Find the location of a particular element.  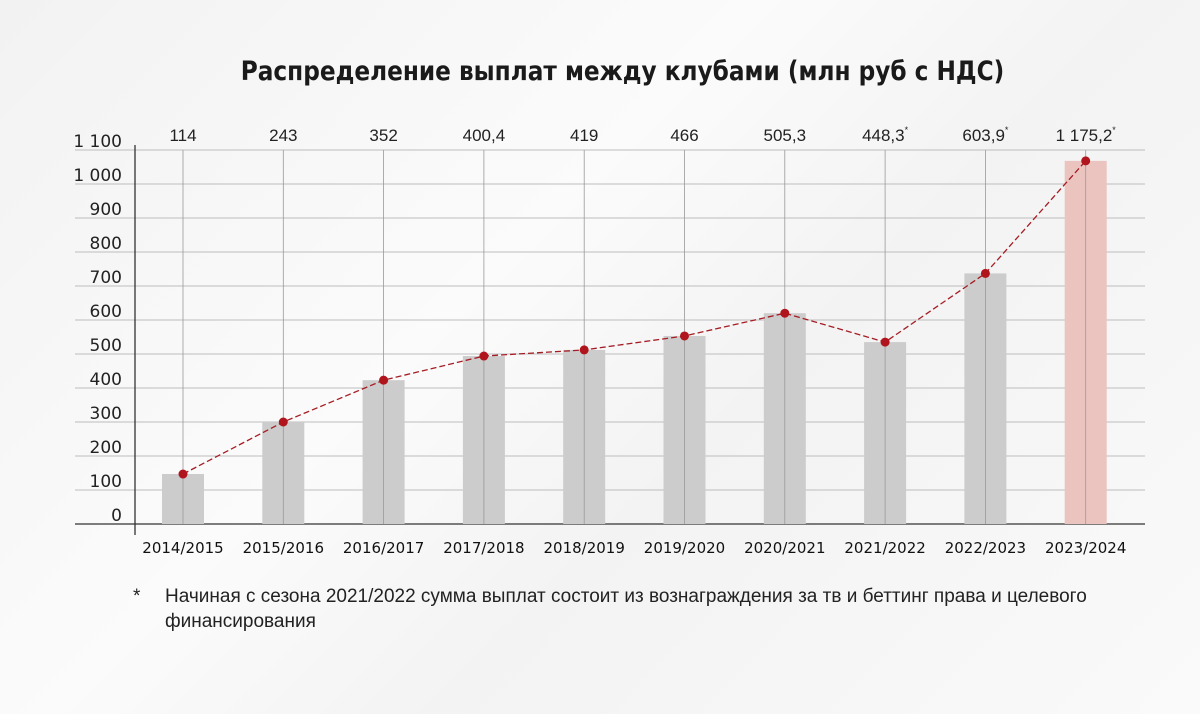

x-tick-label: 2016/2017 is located at coordinates (383, 548).